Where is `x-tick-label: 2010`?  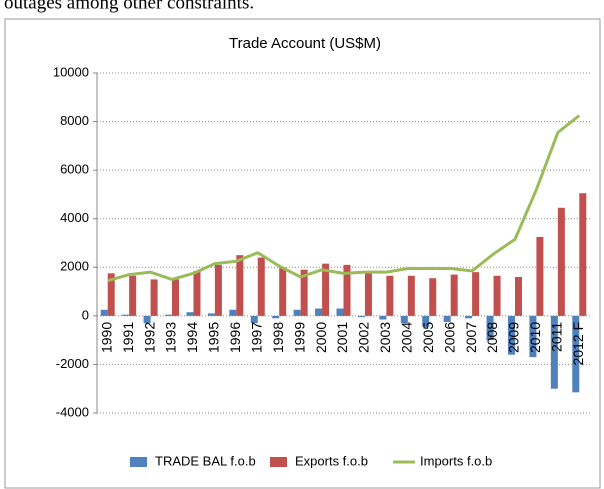 x-tick-label: 2010 is located at coordinates (535, 337).